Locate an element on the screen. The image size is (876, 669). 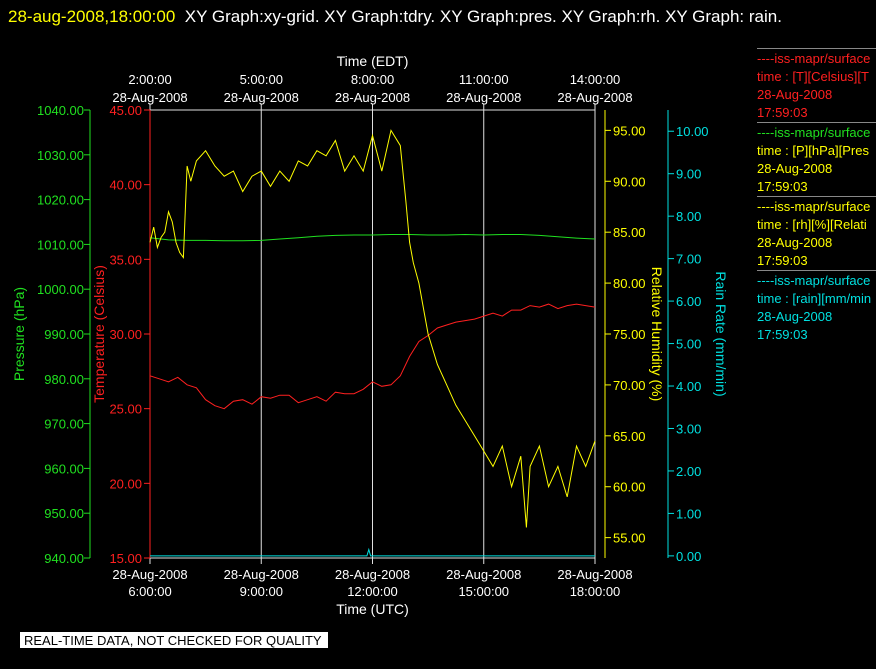
temperature-axis-title: Temperature (Celsius) is located at coordinates (99, 334).